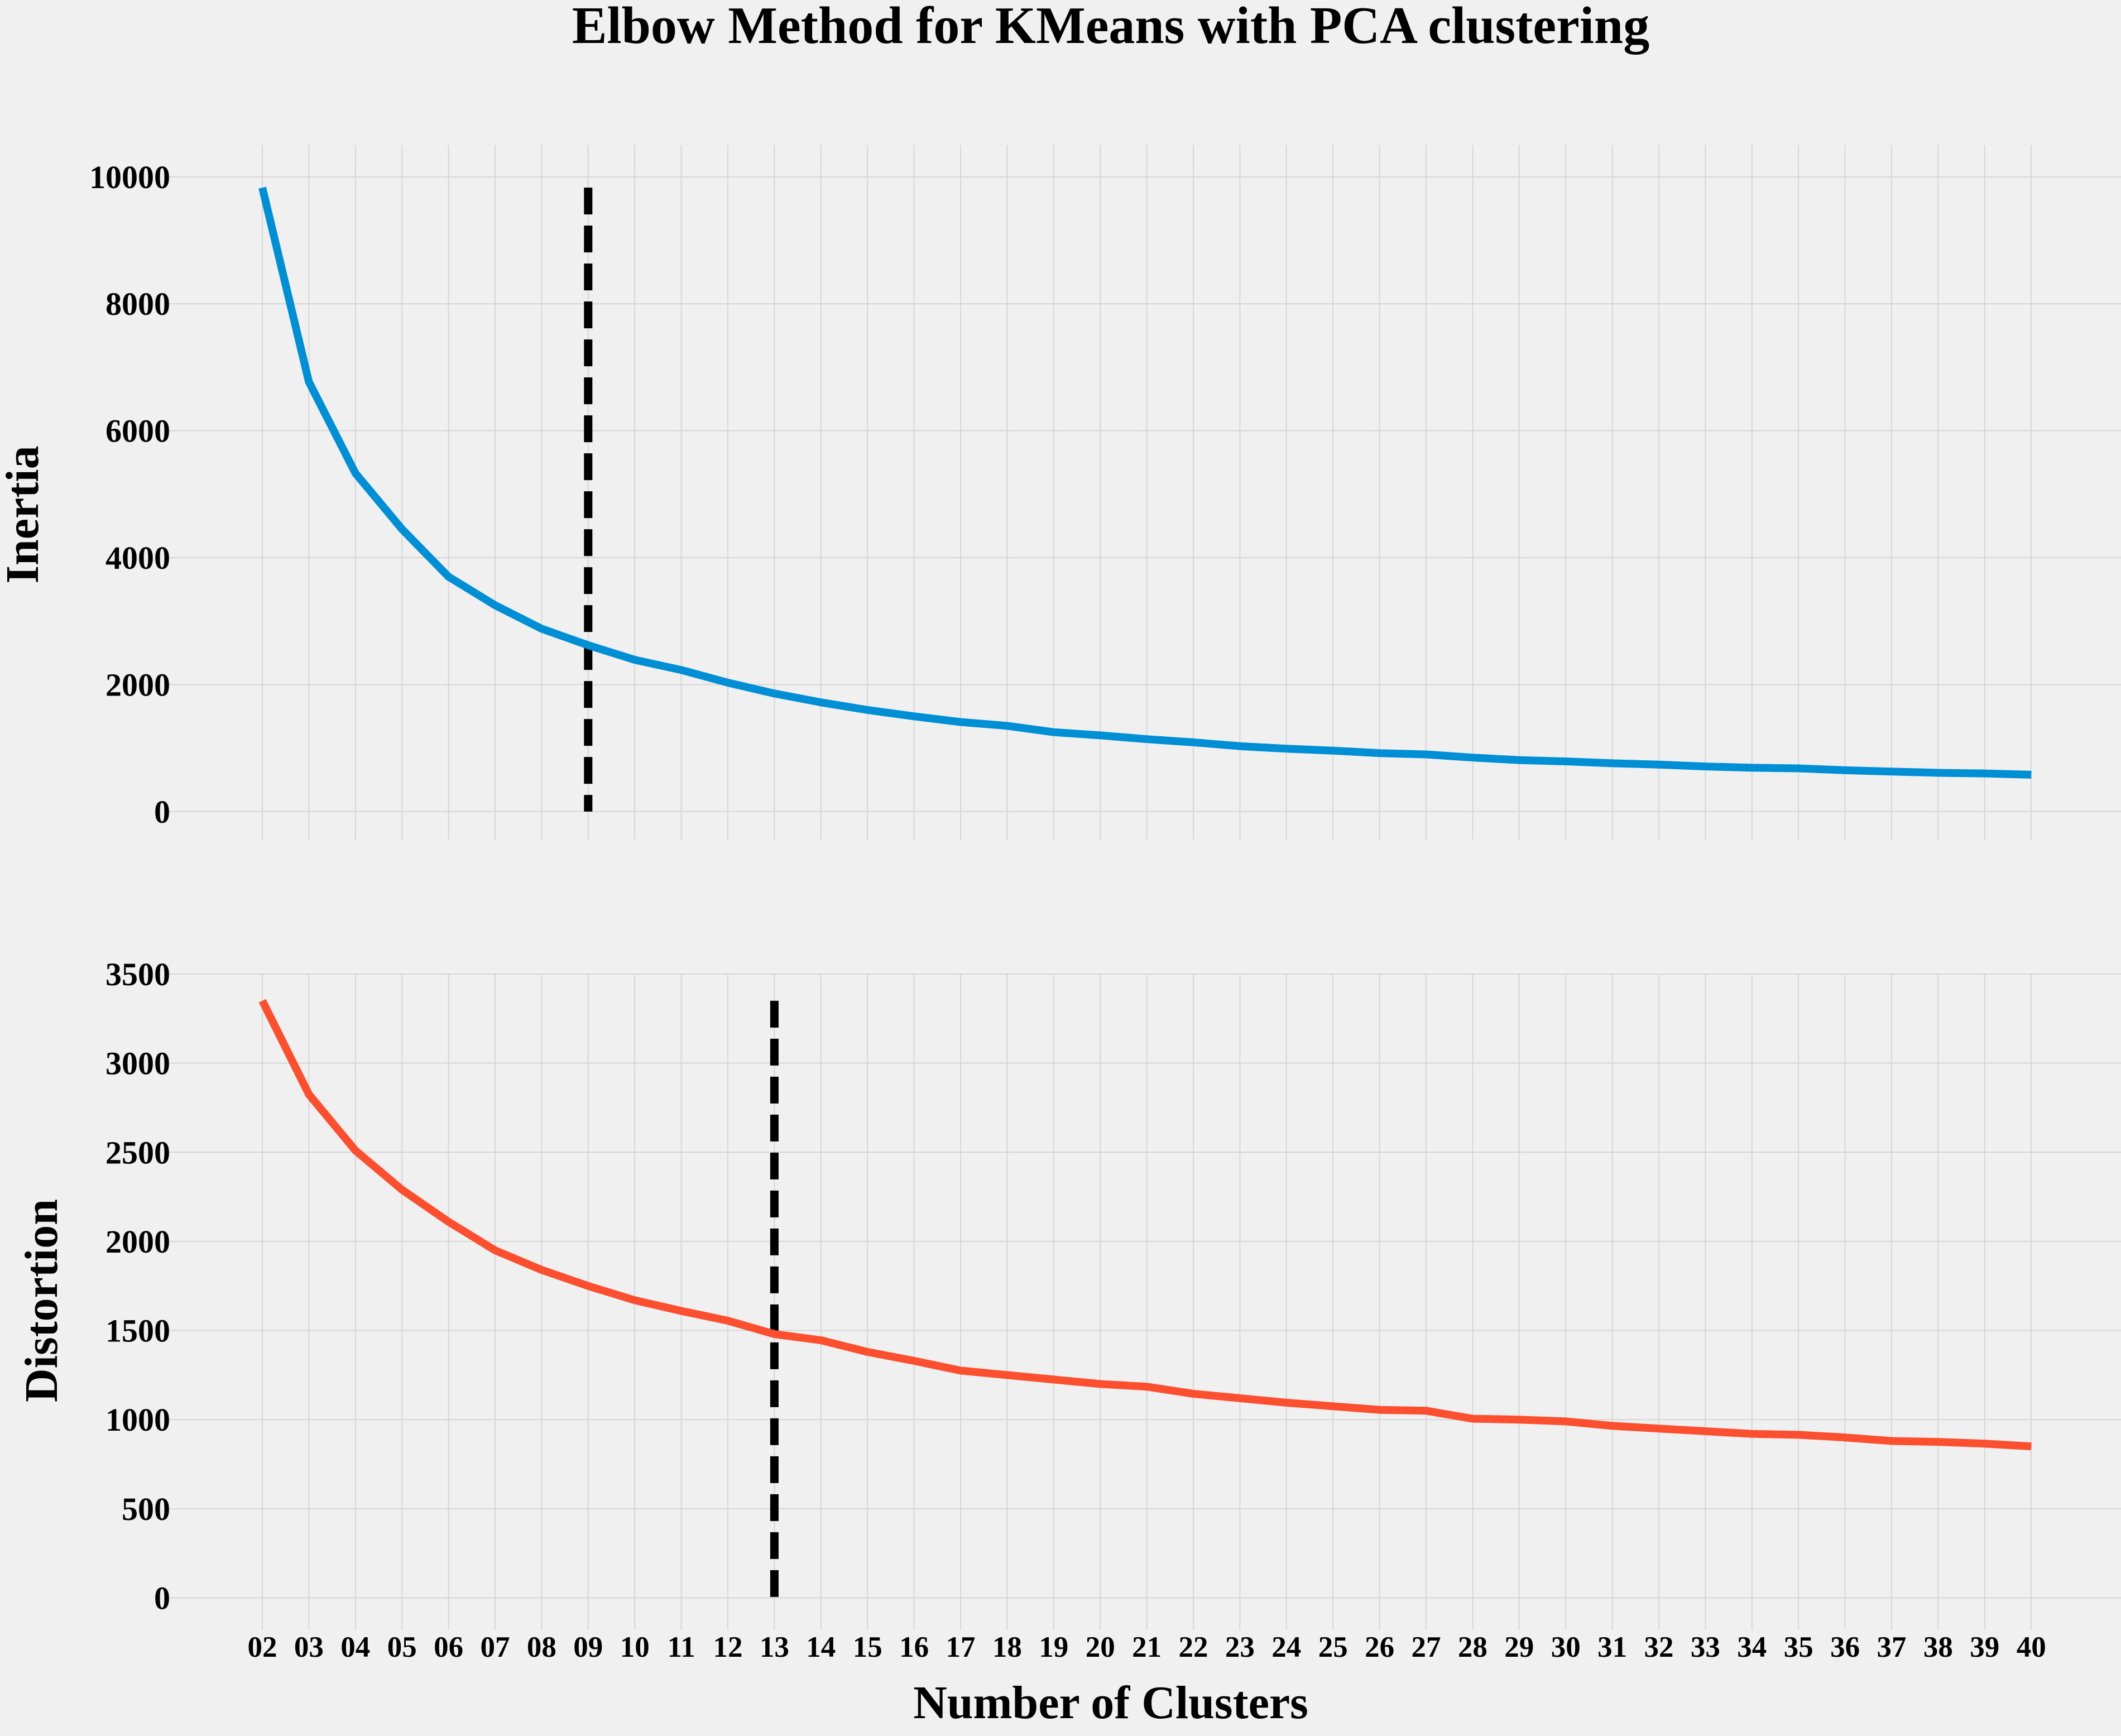 Image resolution: width=2121 pixels, height=1736 pixels. Describe the element at coordinates (137, 1286) in the screenshot. I see `distortion-y-ticks: 0 500 1000 1500 2000 2500 3000 3500` at that location.